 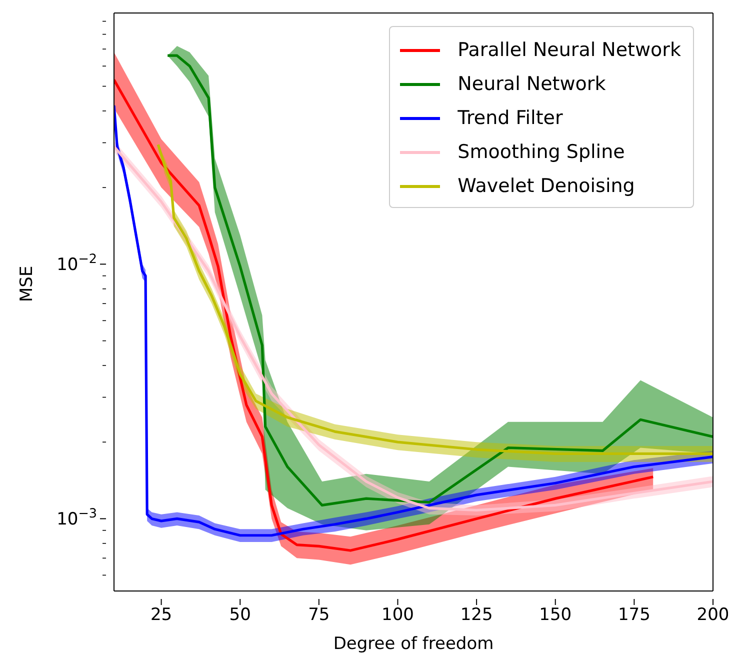 What do you see at coordinates (546, 186) in the screenshot?
I see `legend-label: Wavelet Denoising` at bounding box center [546, 186].